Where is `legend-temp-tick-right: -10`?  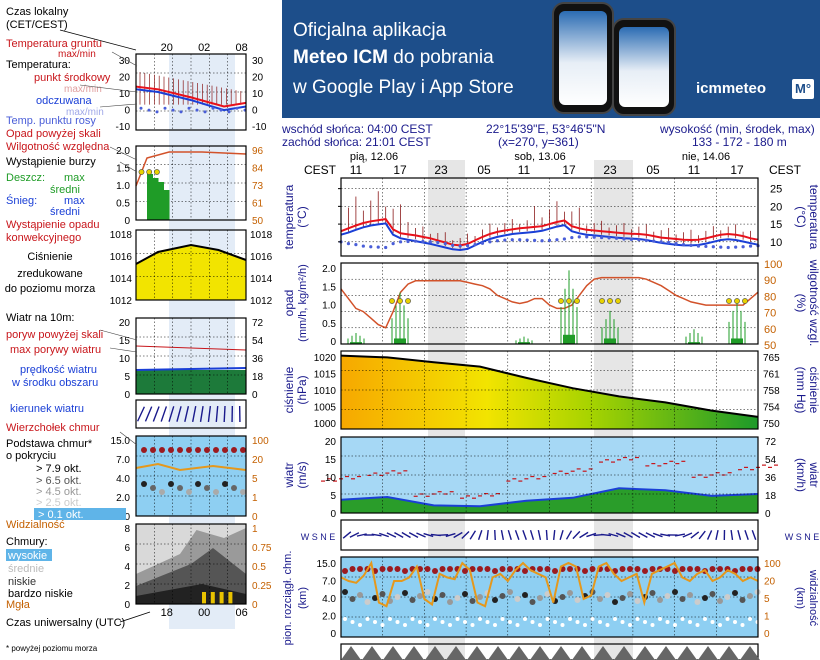 legend-temp-tick-right: -10 is located at coordinates (259, 127).